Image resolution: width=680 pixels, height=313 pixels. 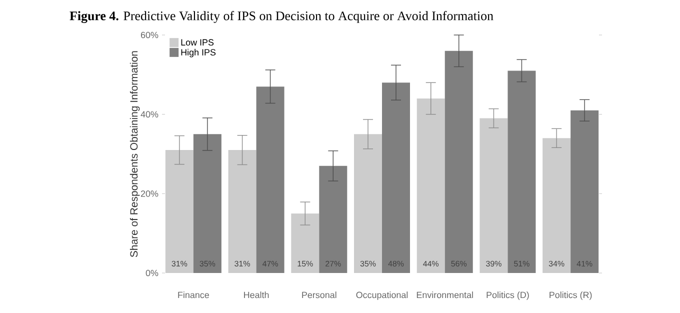 What do you see at coordinates (382, 296) in the screenshot?
I see `x-tick-label: Occupational` at bounding box center [382, 296].